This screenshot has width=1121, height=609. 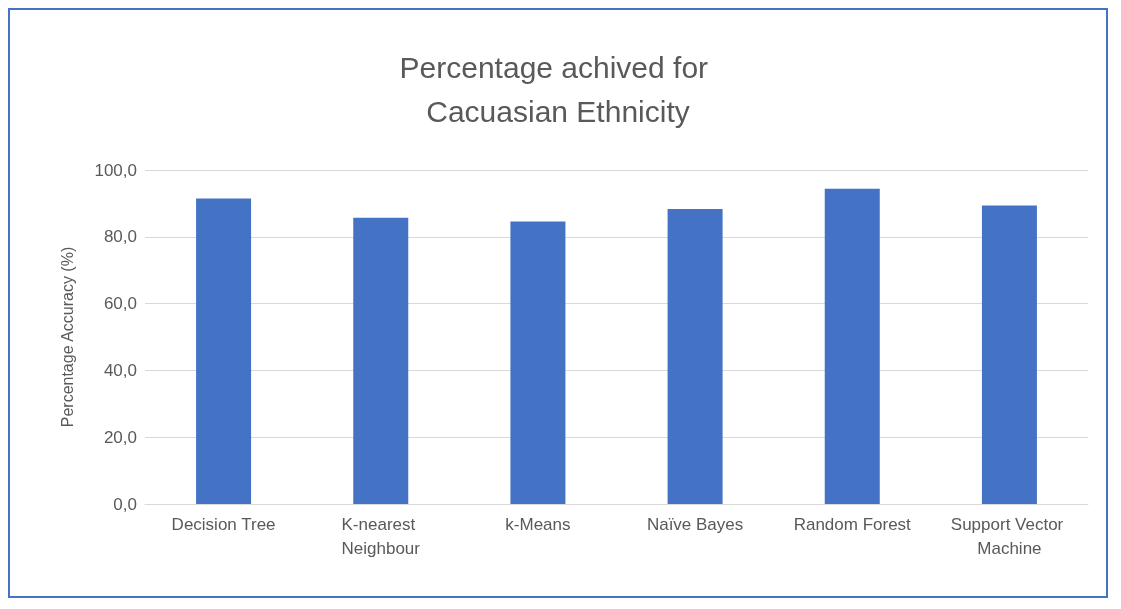 I want to click on y-tick-label: 20,0, so click(x=120, y=437).